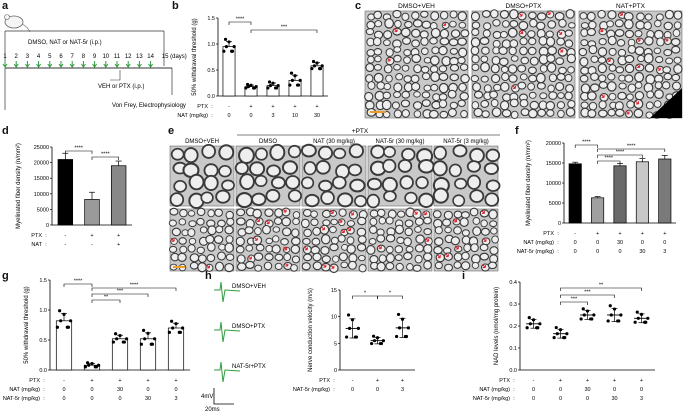 This screenshot has width=685, height=412. Describe the element at coordinates (43, 341) in the screenshot. I see `y-tick-label: 0.5` at that location.